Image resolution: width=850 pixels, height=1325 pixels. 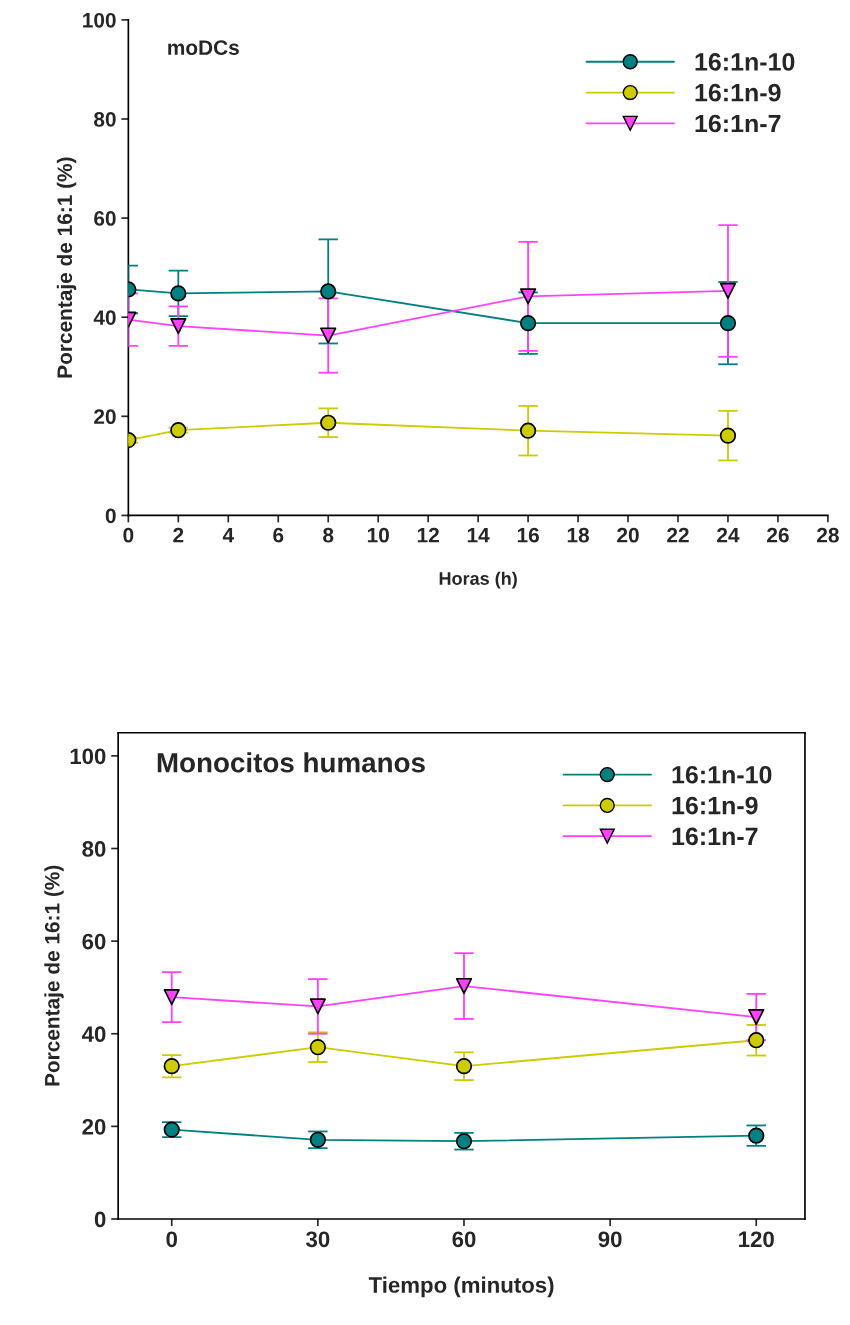 I want to click on x-tick-label: 30, so click(x=318, y=1239).